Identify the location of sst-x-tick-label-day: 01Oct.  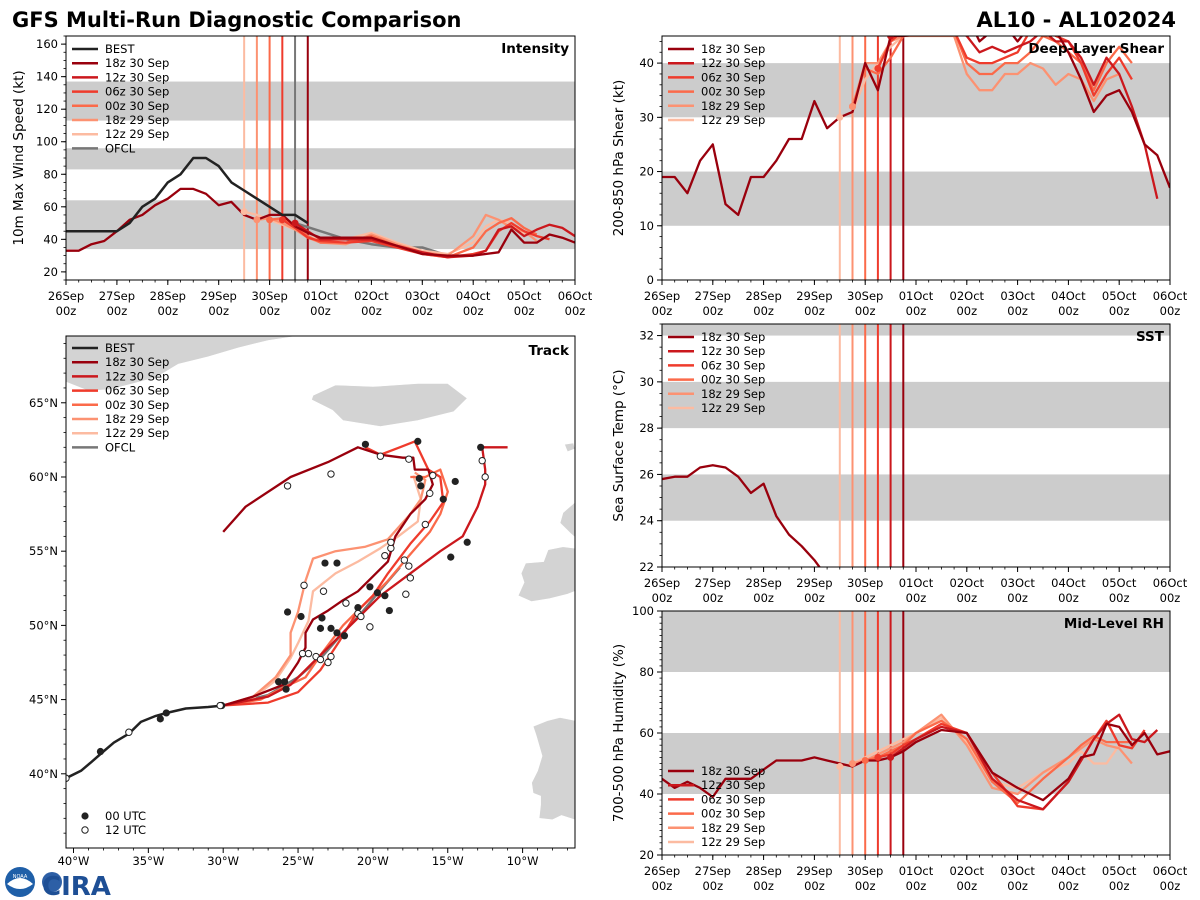
(916, 583).